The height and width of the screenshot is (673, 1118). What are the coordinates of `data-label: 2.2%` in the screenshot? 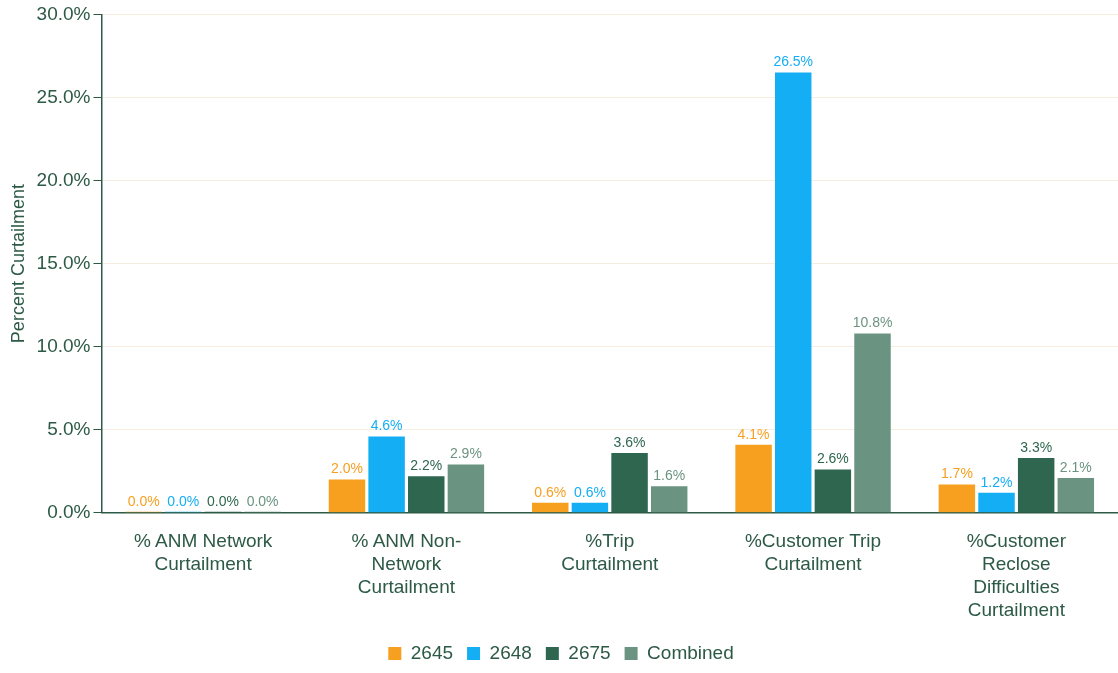 It's located at (426, 465).